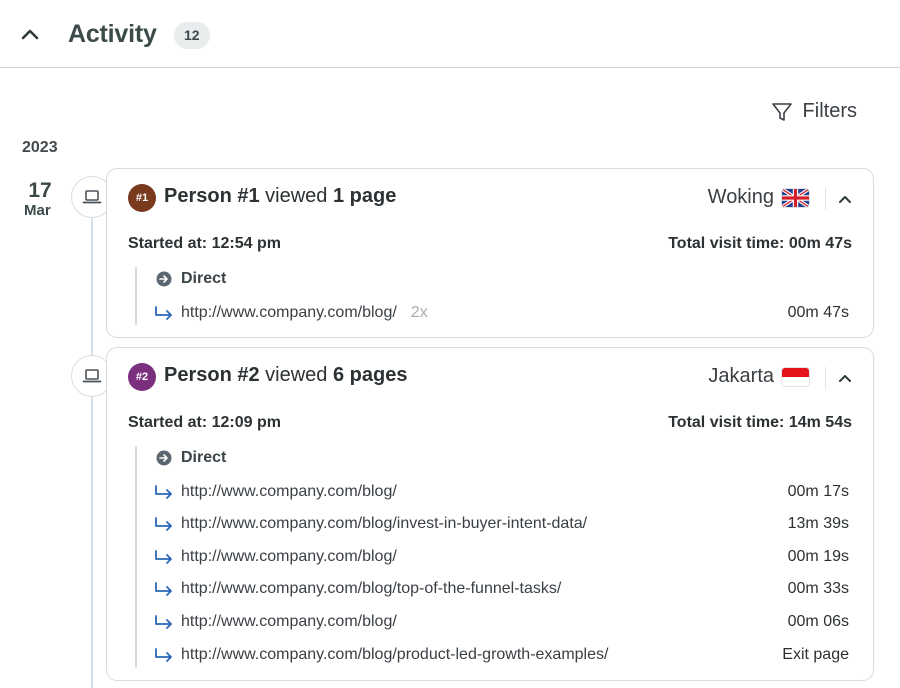  What do you see at coordinates (501, 622) in the screenshot?
I see `page-visit-row: http://www.company.com/blog/ 00m 06s` at bounding box center [501, 622].